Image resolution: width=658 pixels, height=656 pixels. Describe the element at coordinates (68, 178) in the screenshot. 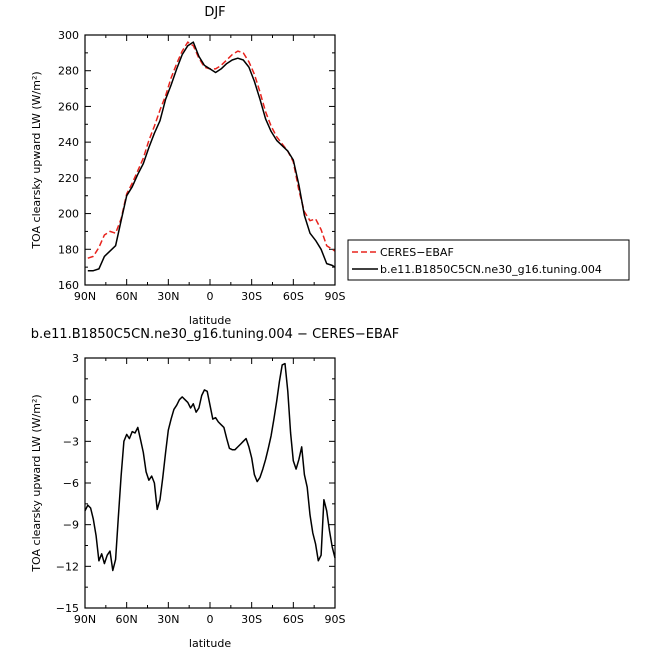

I see `y-tick-label: 220` at that location.